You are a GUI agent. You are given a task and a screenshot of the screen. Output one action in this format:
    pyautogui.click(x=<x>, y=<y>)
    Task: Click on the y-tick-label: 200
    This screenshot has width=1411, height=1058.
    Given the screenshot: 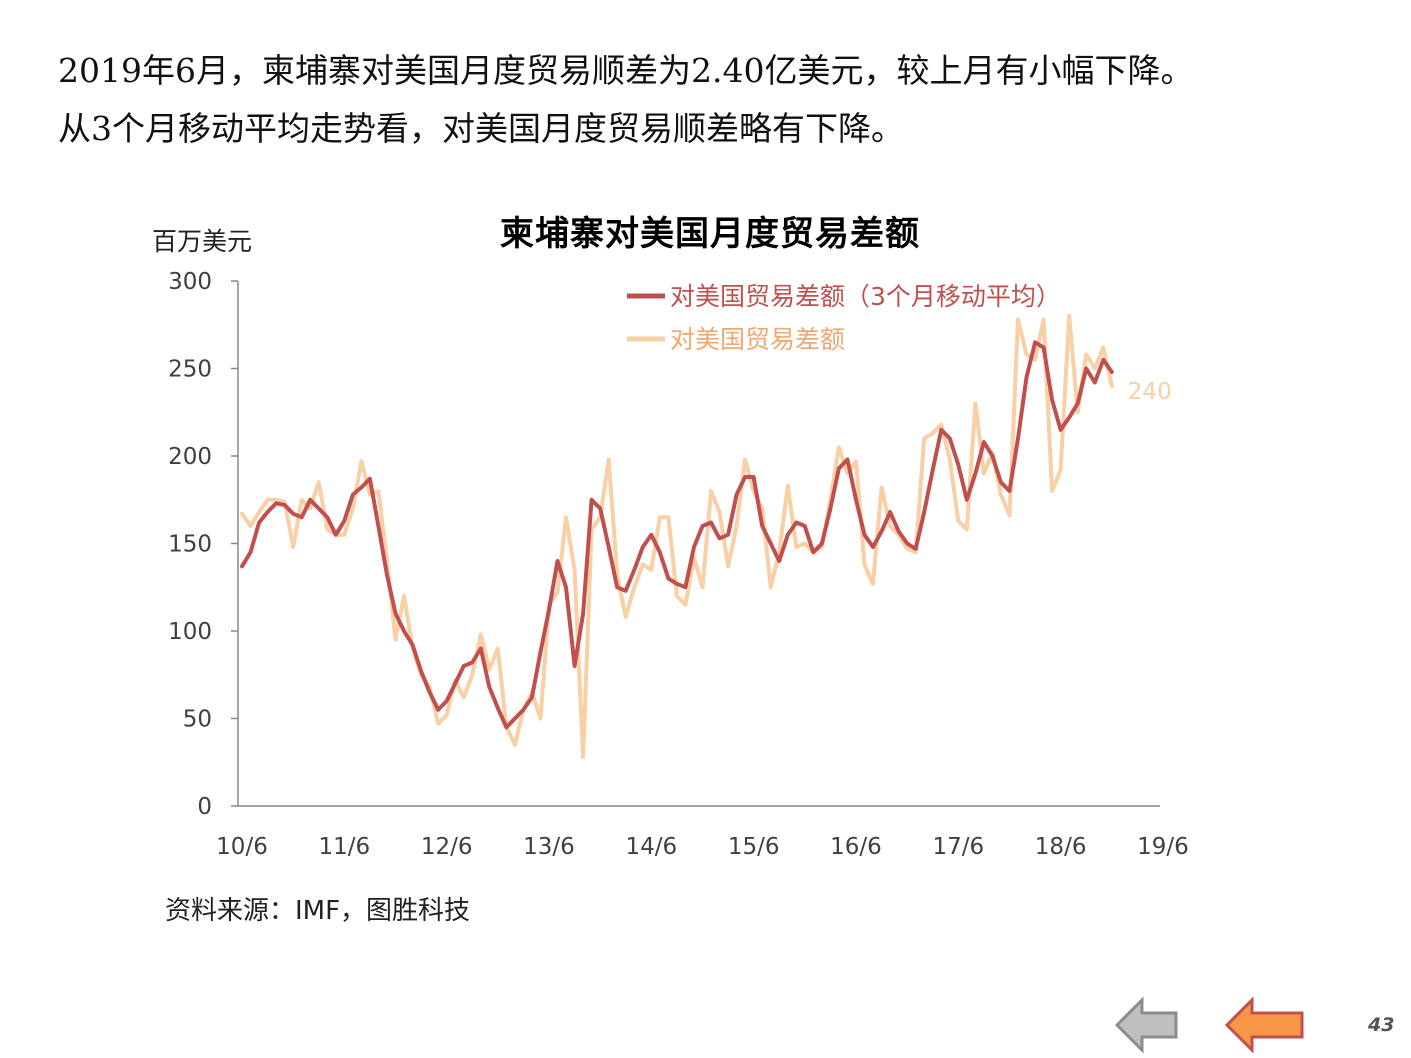 What is the action you would take?
    pyautogui.click(x=190, y=457)
    